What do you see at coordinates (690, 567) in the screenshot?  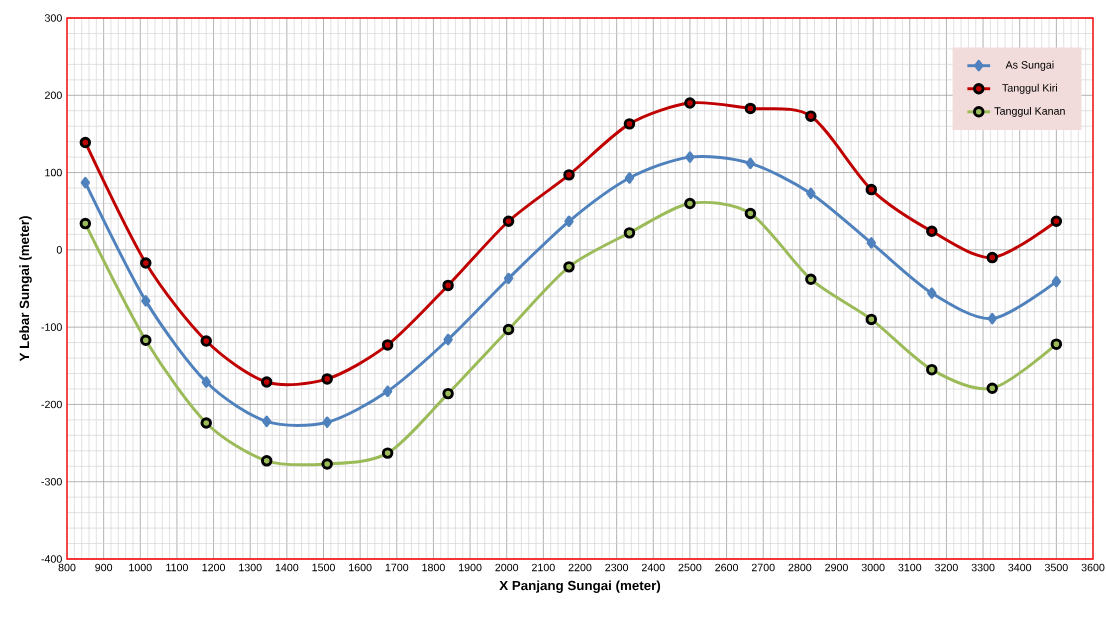 I see `x-tick-label: 2500` at bounding box center [690, 567].